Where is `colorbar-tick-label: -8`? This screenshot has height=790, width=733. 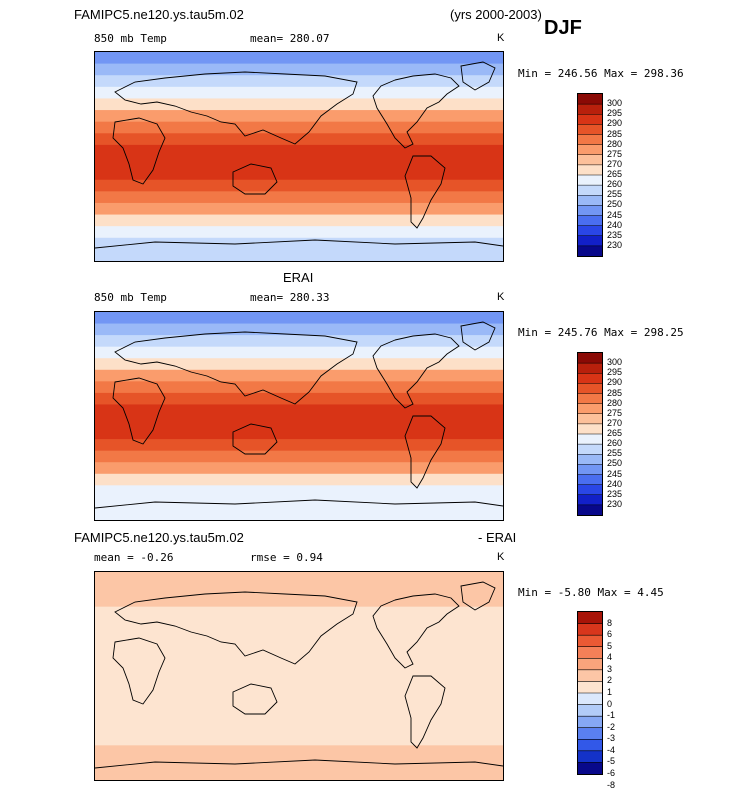
colorbar-tick-label: -8 is located at coordinates (611, 784).